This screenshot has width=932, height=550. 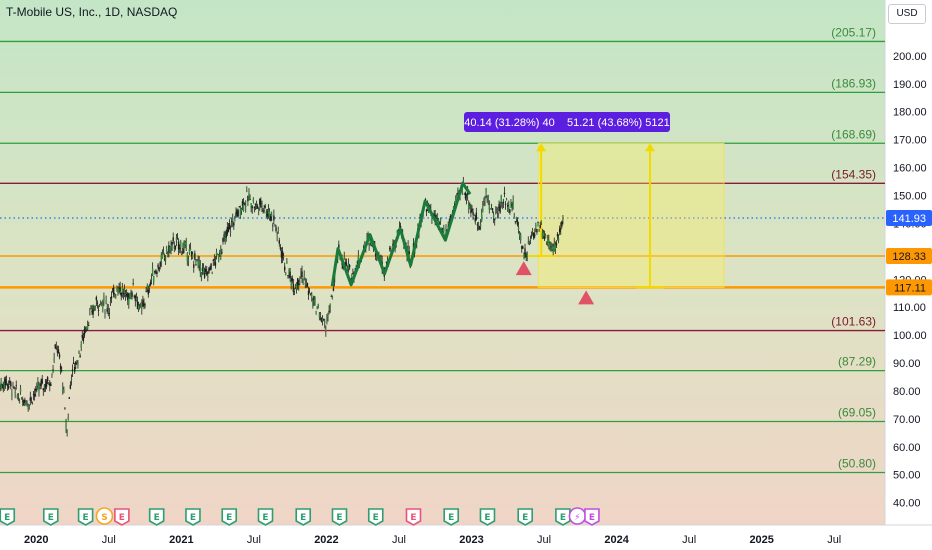 What do you see at coordinates (104, 516) in the screenshot?
I see `dividend-badge` at bounding box center [104, 516].